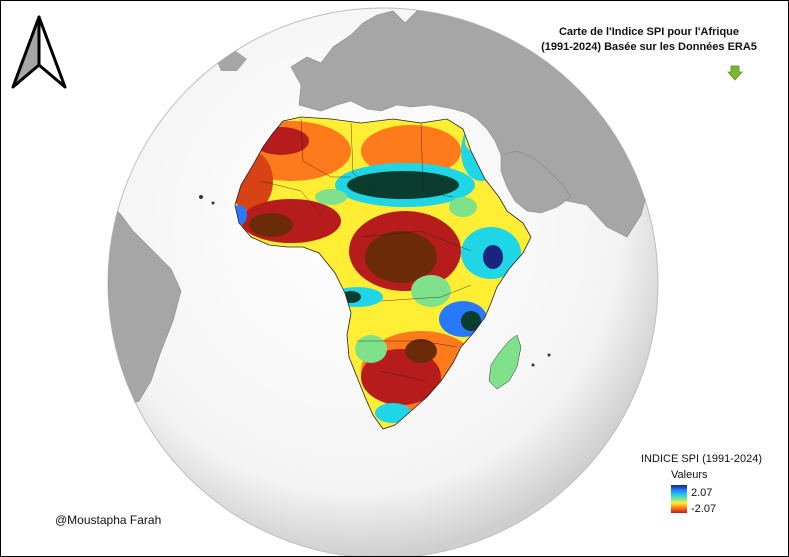 Image resolution: width=789 pixels, height=557 pixels. I want to click on legend-color-ramp, so click(679, 499).